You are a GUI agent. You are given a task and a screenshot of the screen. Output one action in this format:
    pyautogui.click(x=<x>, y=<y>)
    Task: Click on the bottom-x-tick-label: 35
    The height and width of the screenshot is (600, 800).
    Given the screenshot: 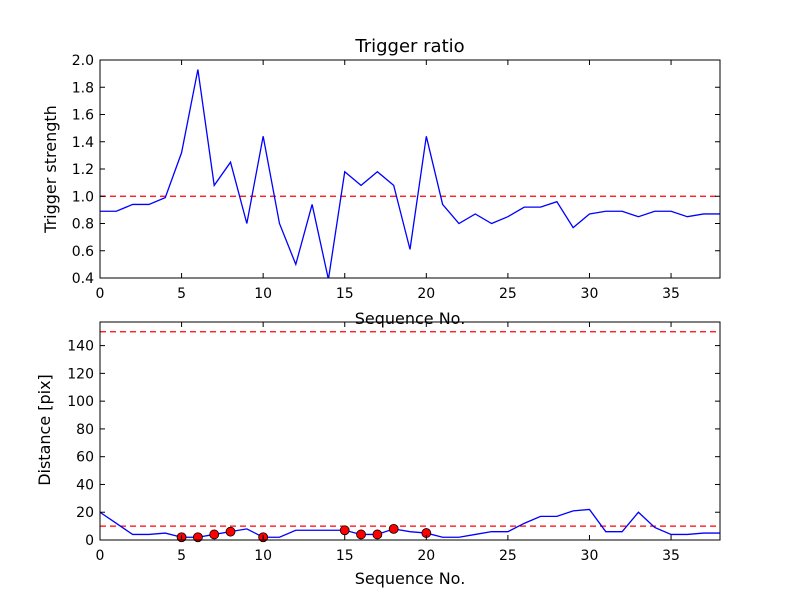 What is the action you would take?
    pyautogui.click(x=671, y=556)
    